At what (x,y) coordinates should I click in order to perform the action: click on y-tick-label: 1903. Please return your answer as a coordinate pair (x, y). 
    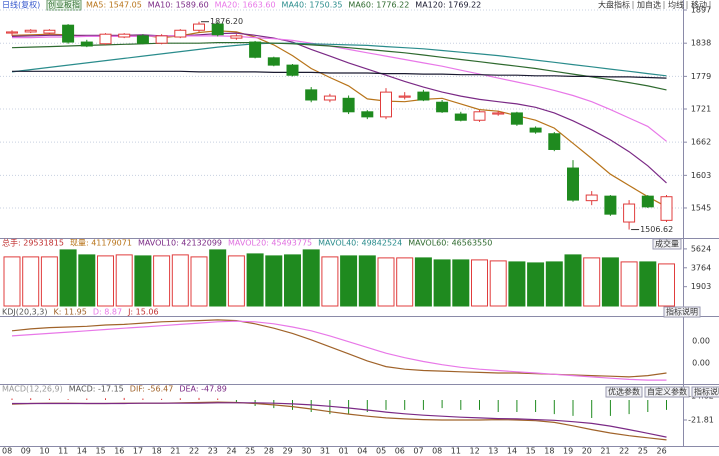
    Looking at the image, I should click on (701, 286).